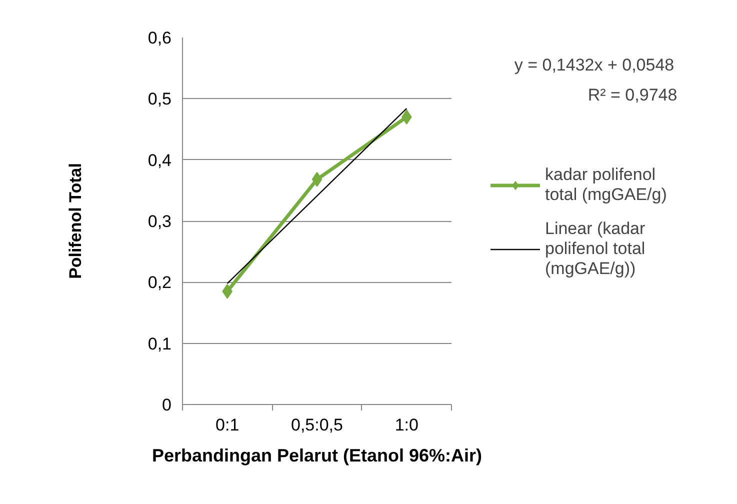 This screenshot has height=504, width=737. Describe the element at coordinates (167, 405) in the screenshot. I see `y-tick-label: 0` at that location.